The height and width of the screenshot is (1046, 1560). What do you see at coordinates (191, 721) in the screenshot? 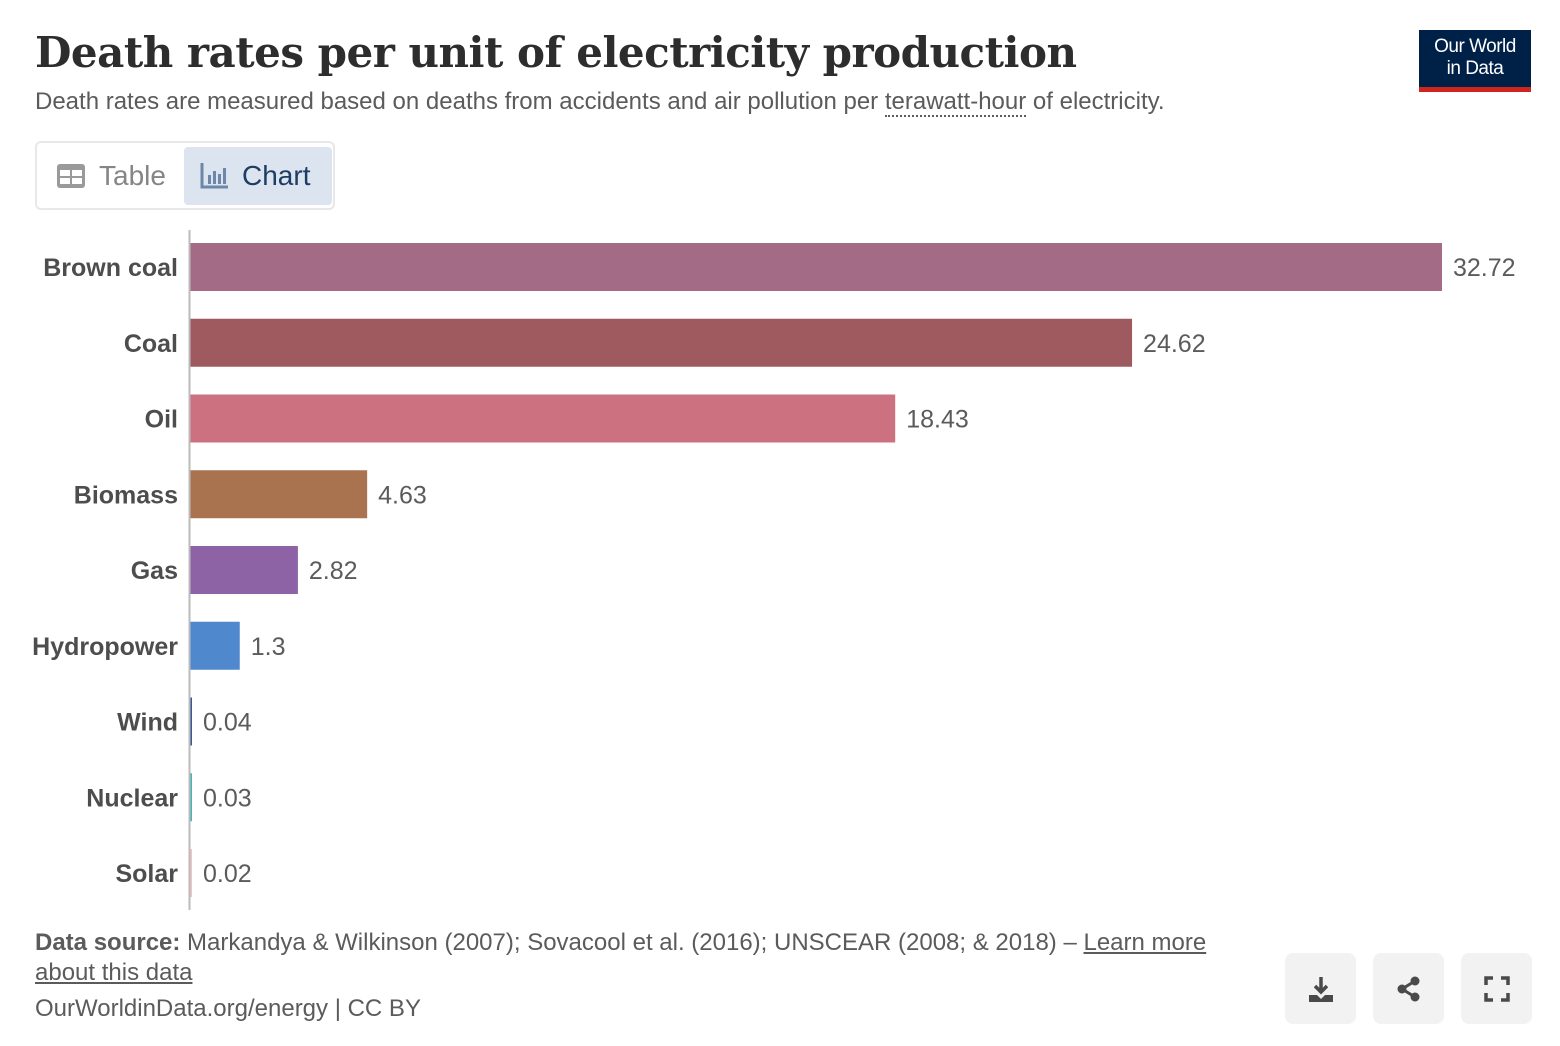
I see `bar-wind` at bounding box center [191, 721].